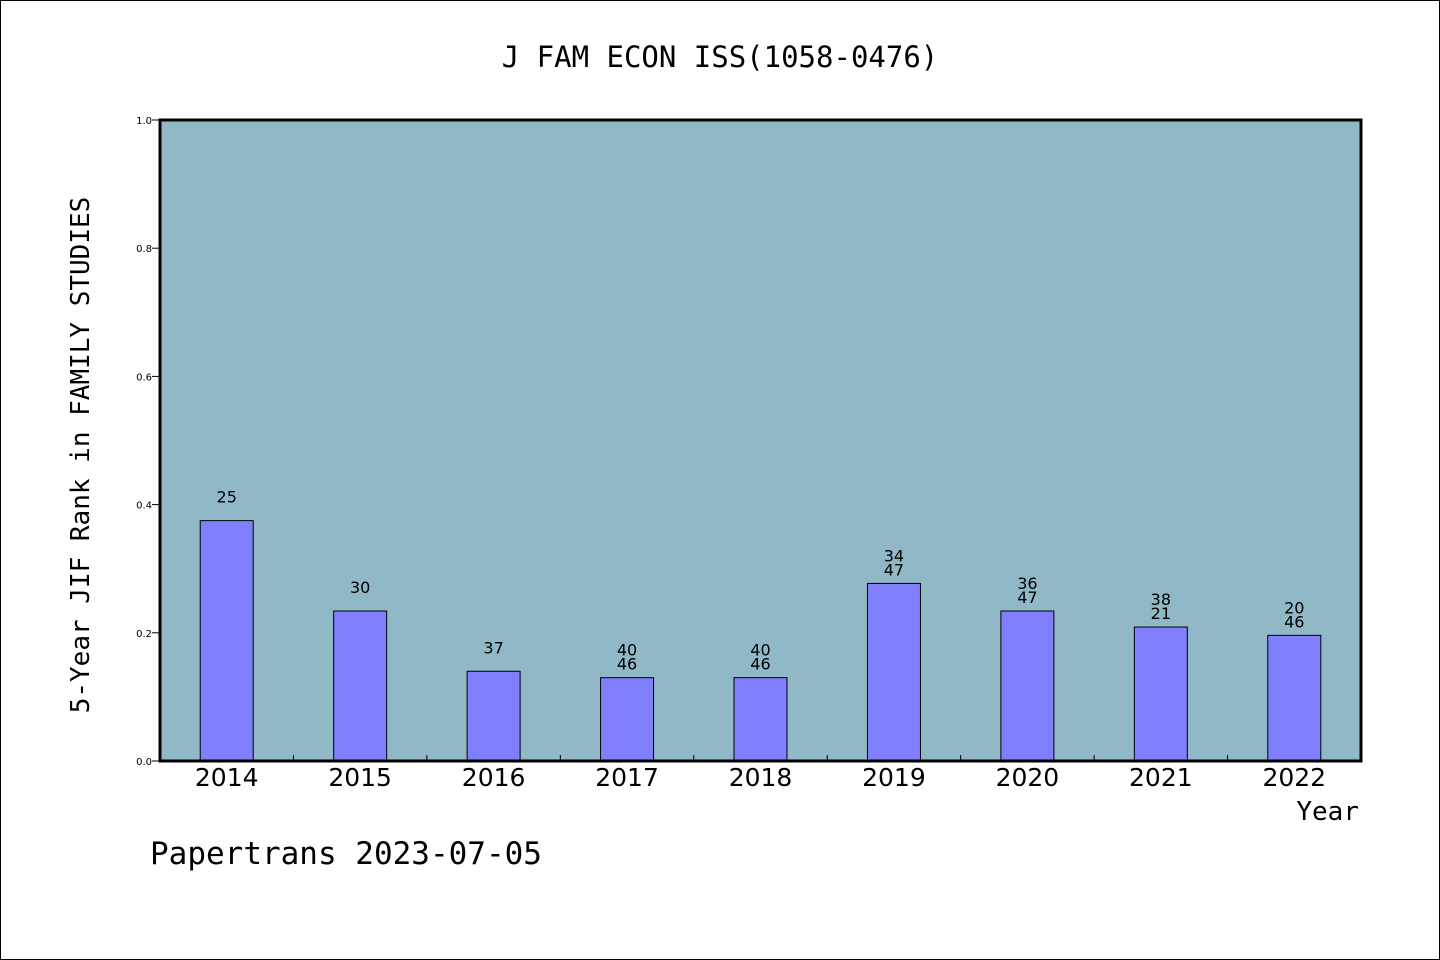  I want to click on x-axis-label: Year, so click(1327, 812).